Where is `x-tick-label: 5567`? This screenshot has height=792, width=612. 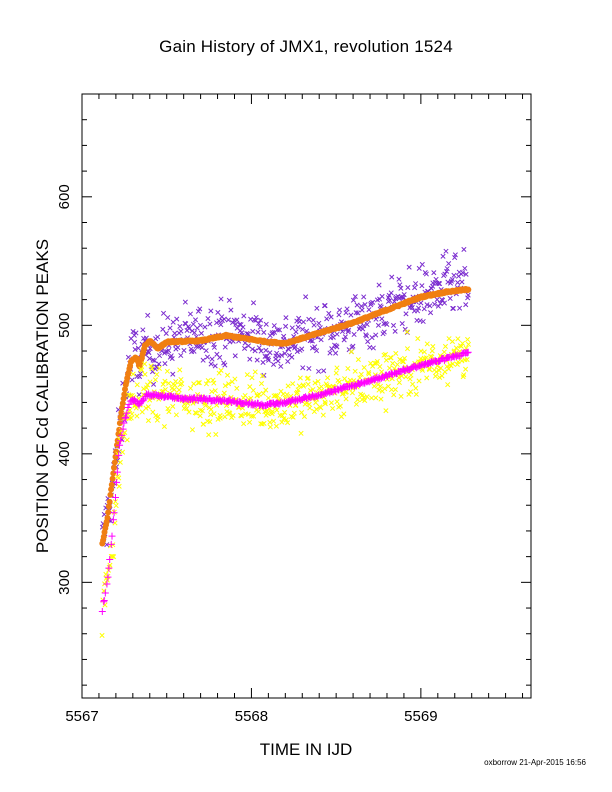 x-tick-label: 5567 is located at coordinates (81, 716).